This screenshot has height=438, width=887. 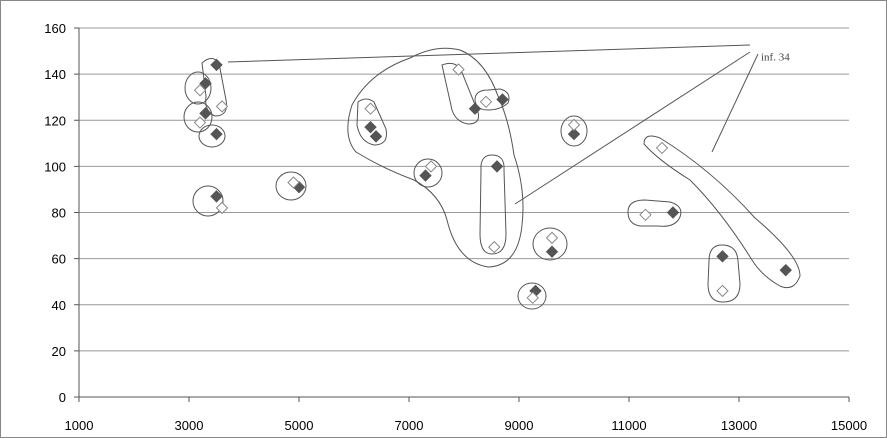 I want to click on annotations: inf. 34, so click(x=775, y=57).